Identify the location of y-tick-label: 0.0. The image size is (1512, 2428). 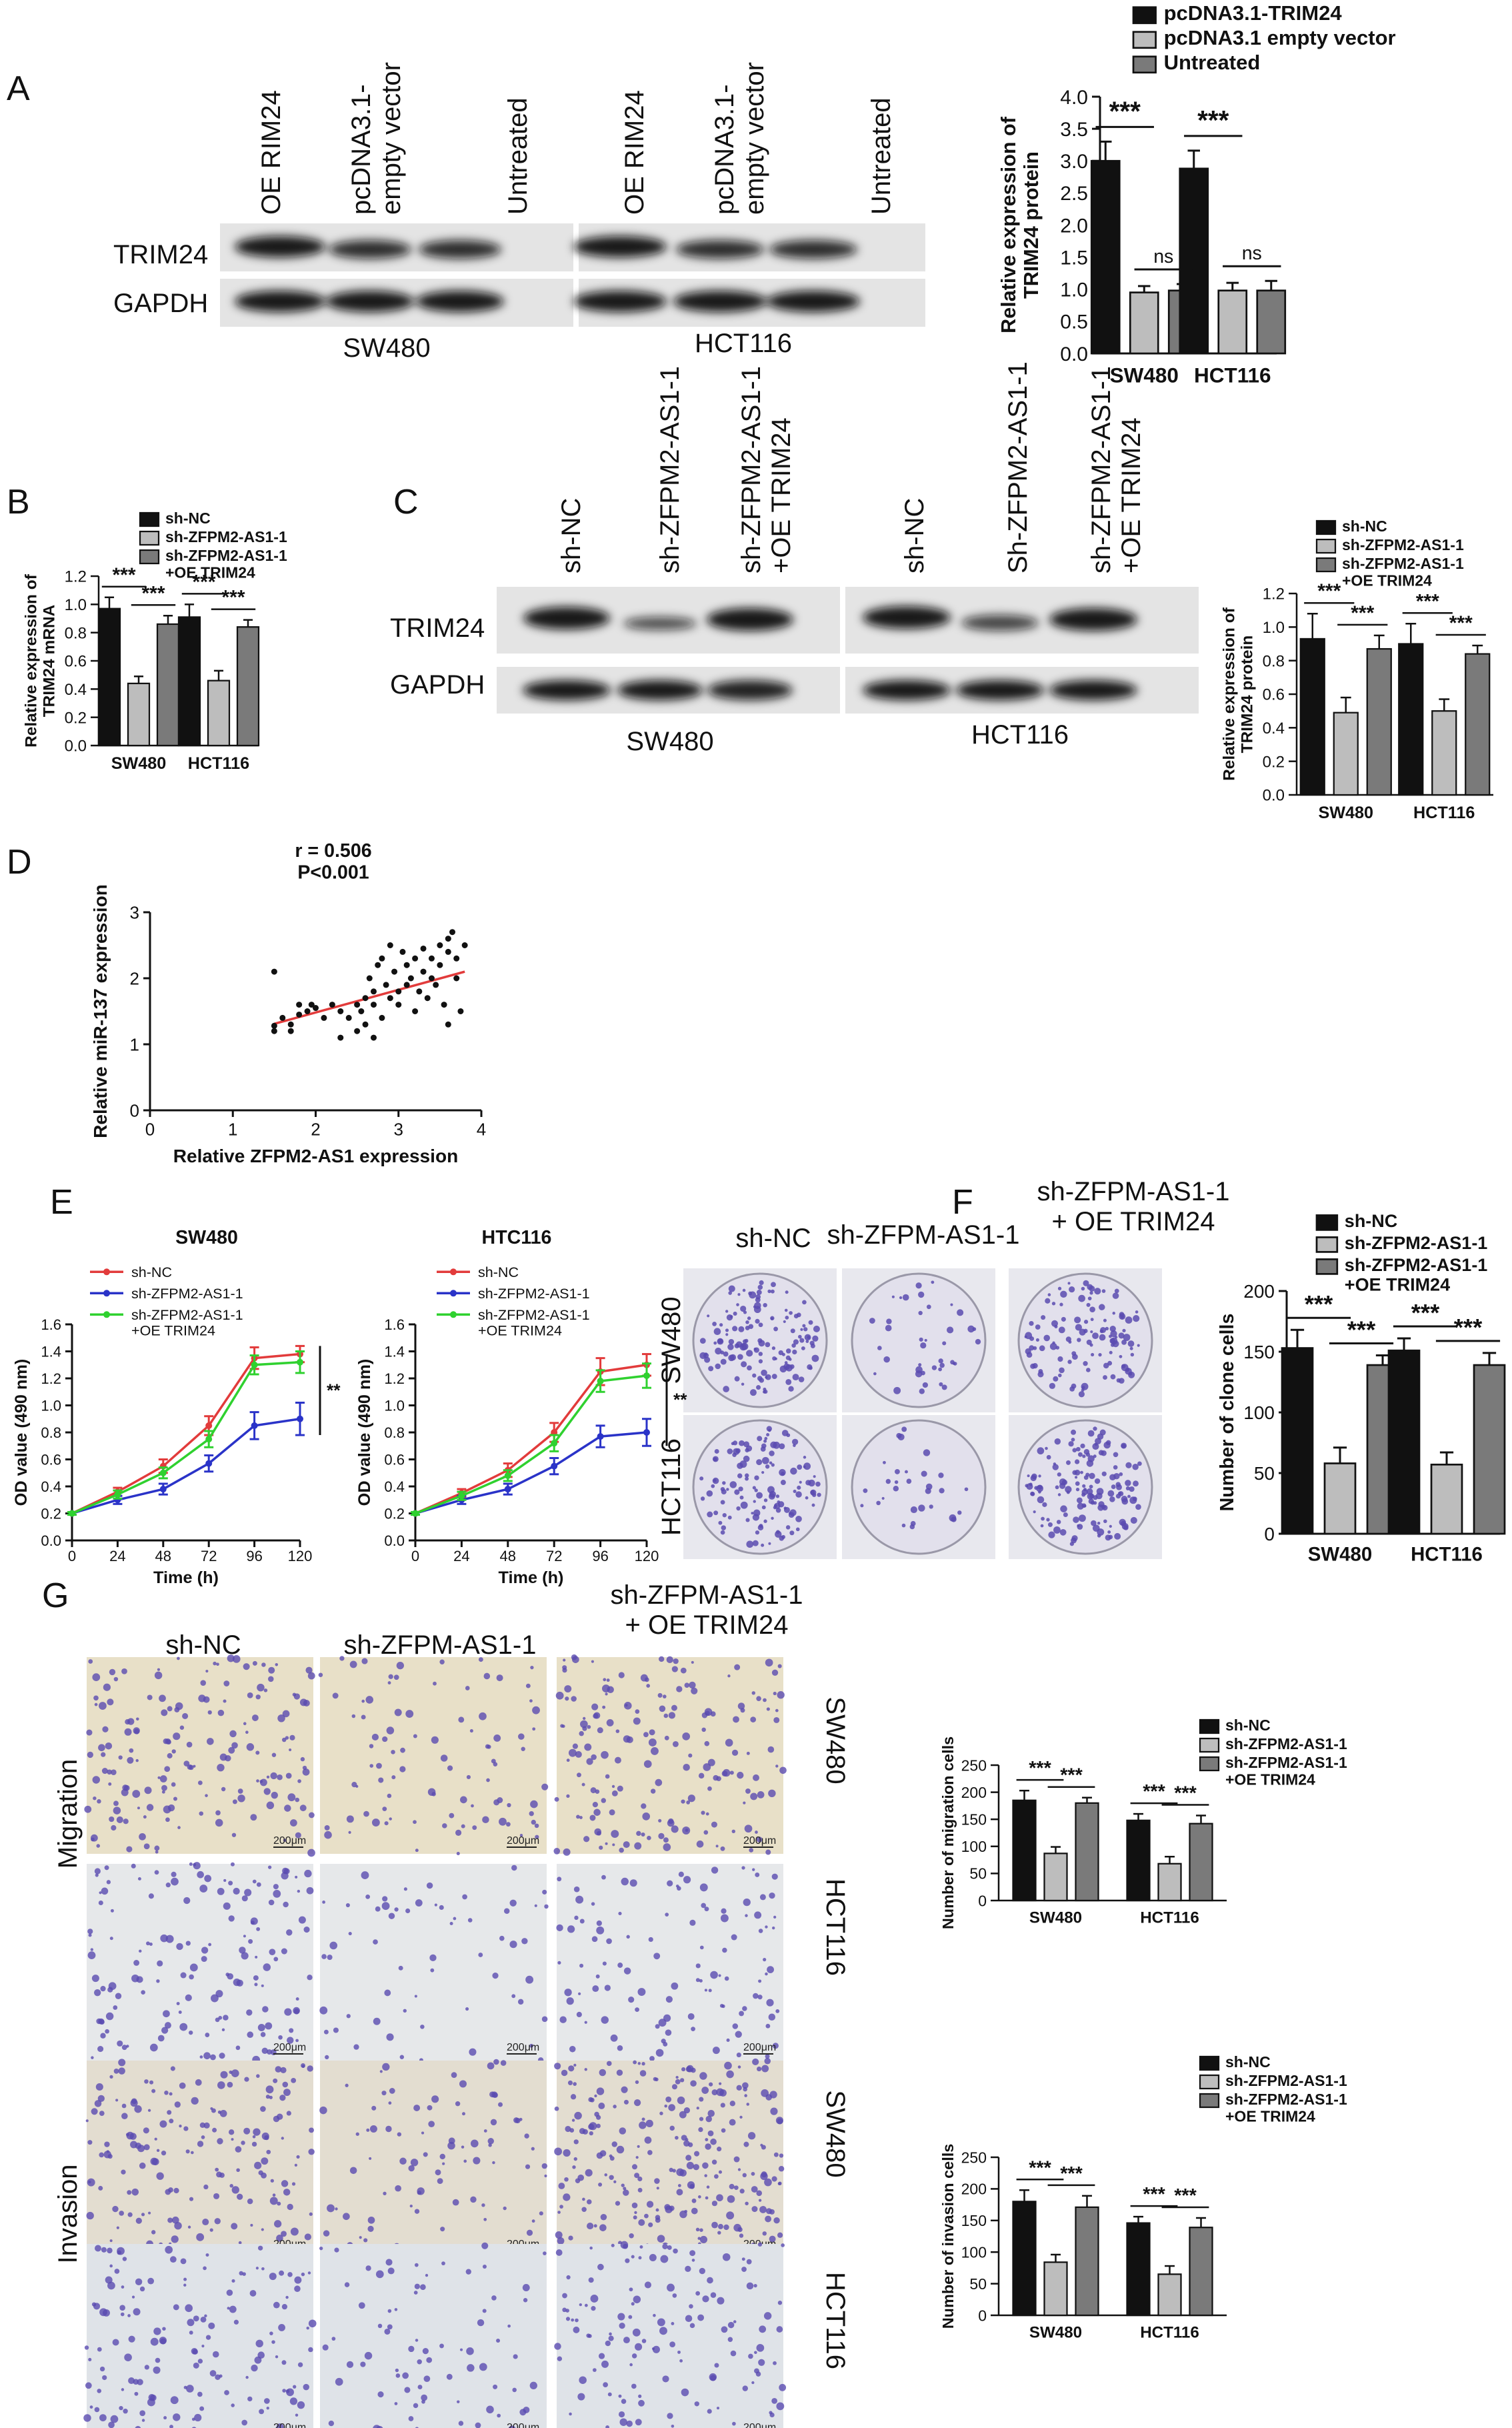
(1074, 354).